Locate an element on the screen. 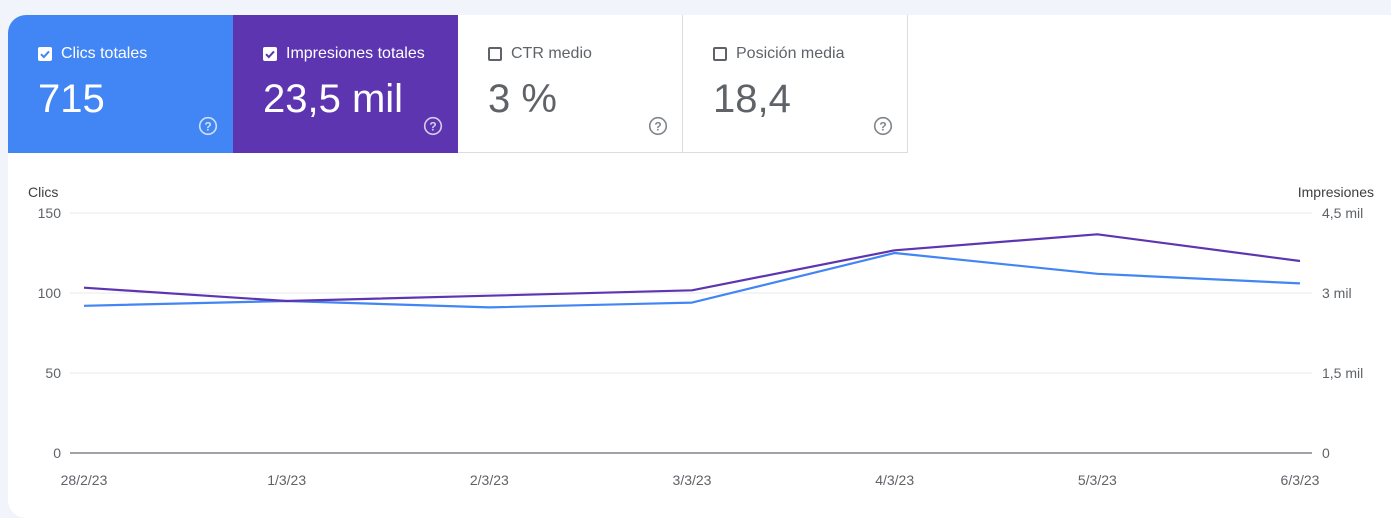 The width and height of the screenshot is (1391, 518). x-tick-label: 4/3/23 is located at coordinates (894, 480).